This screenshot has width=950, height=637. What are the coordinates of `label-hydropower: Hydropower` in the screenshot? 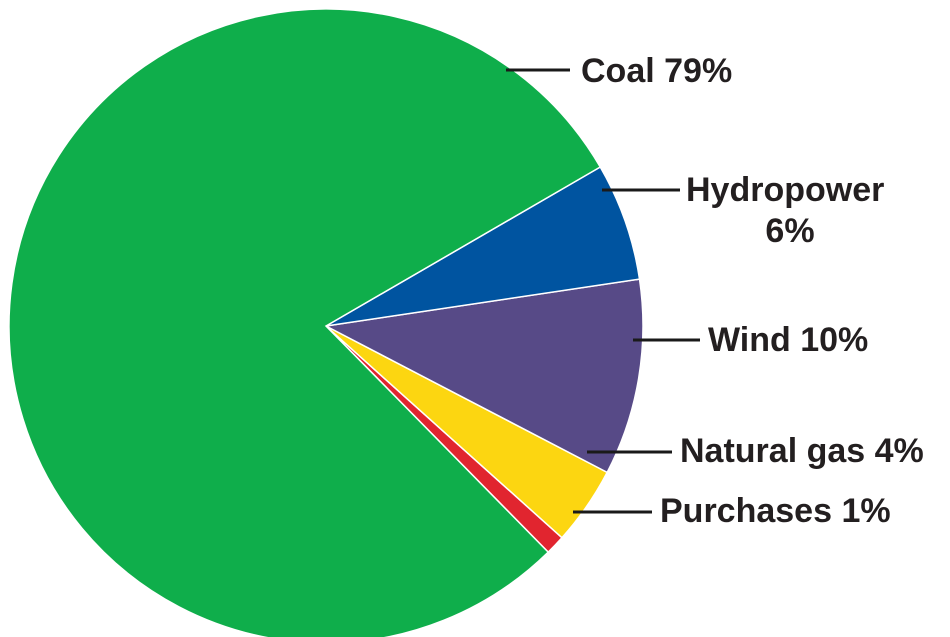 It's located at (785, 190).